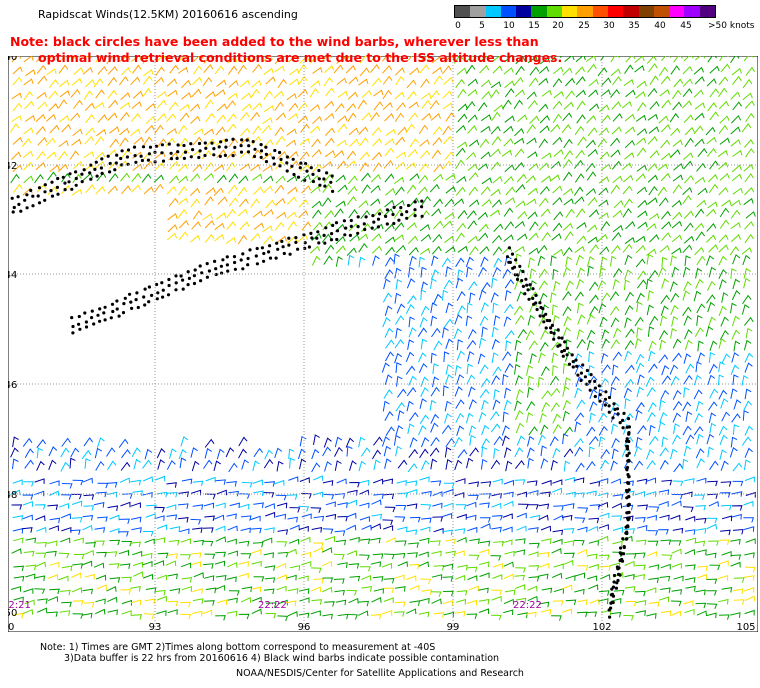  What do you see at coordinates (609, 26) in the screenshot?
I see `legend-tick-label: 30` at bounding box center [609, 26].